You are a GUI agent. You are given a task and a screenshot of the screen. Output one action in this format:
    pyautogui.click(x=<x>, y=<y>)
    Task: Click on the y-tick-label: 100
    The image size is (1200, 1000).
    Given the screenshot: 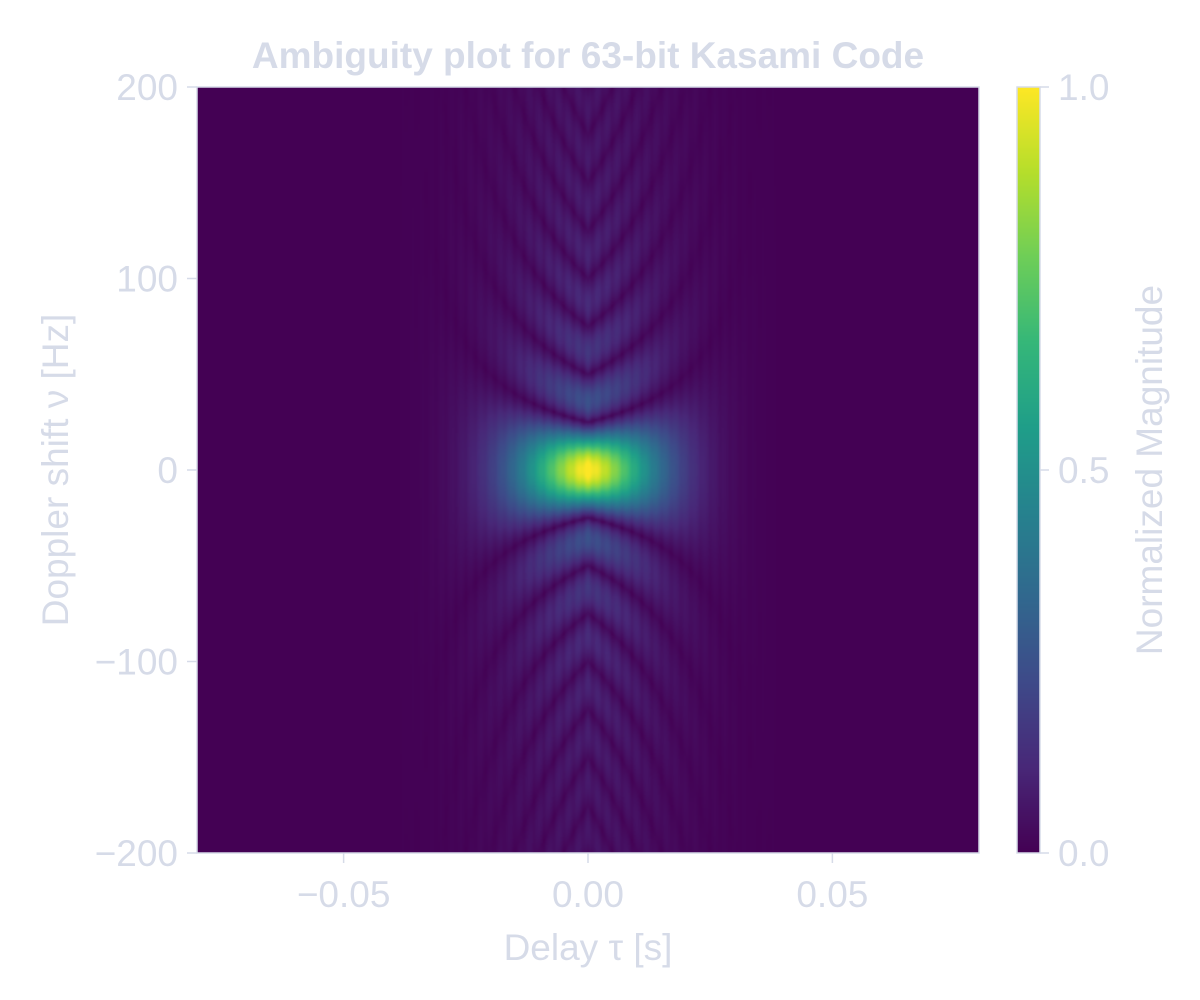 What is the action you would take?
    pyautogui.click(x=147, y=279)
    